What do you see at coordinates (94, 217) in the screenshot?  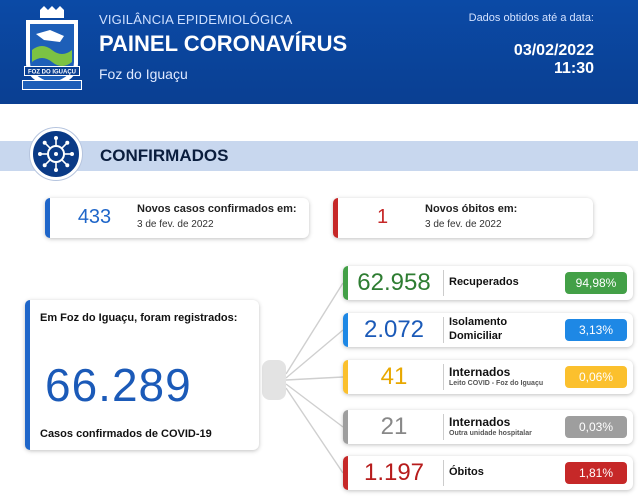 I see `new-cases-value: 433` at bounding box center [94, 217].